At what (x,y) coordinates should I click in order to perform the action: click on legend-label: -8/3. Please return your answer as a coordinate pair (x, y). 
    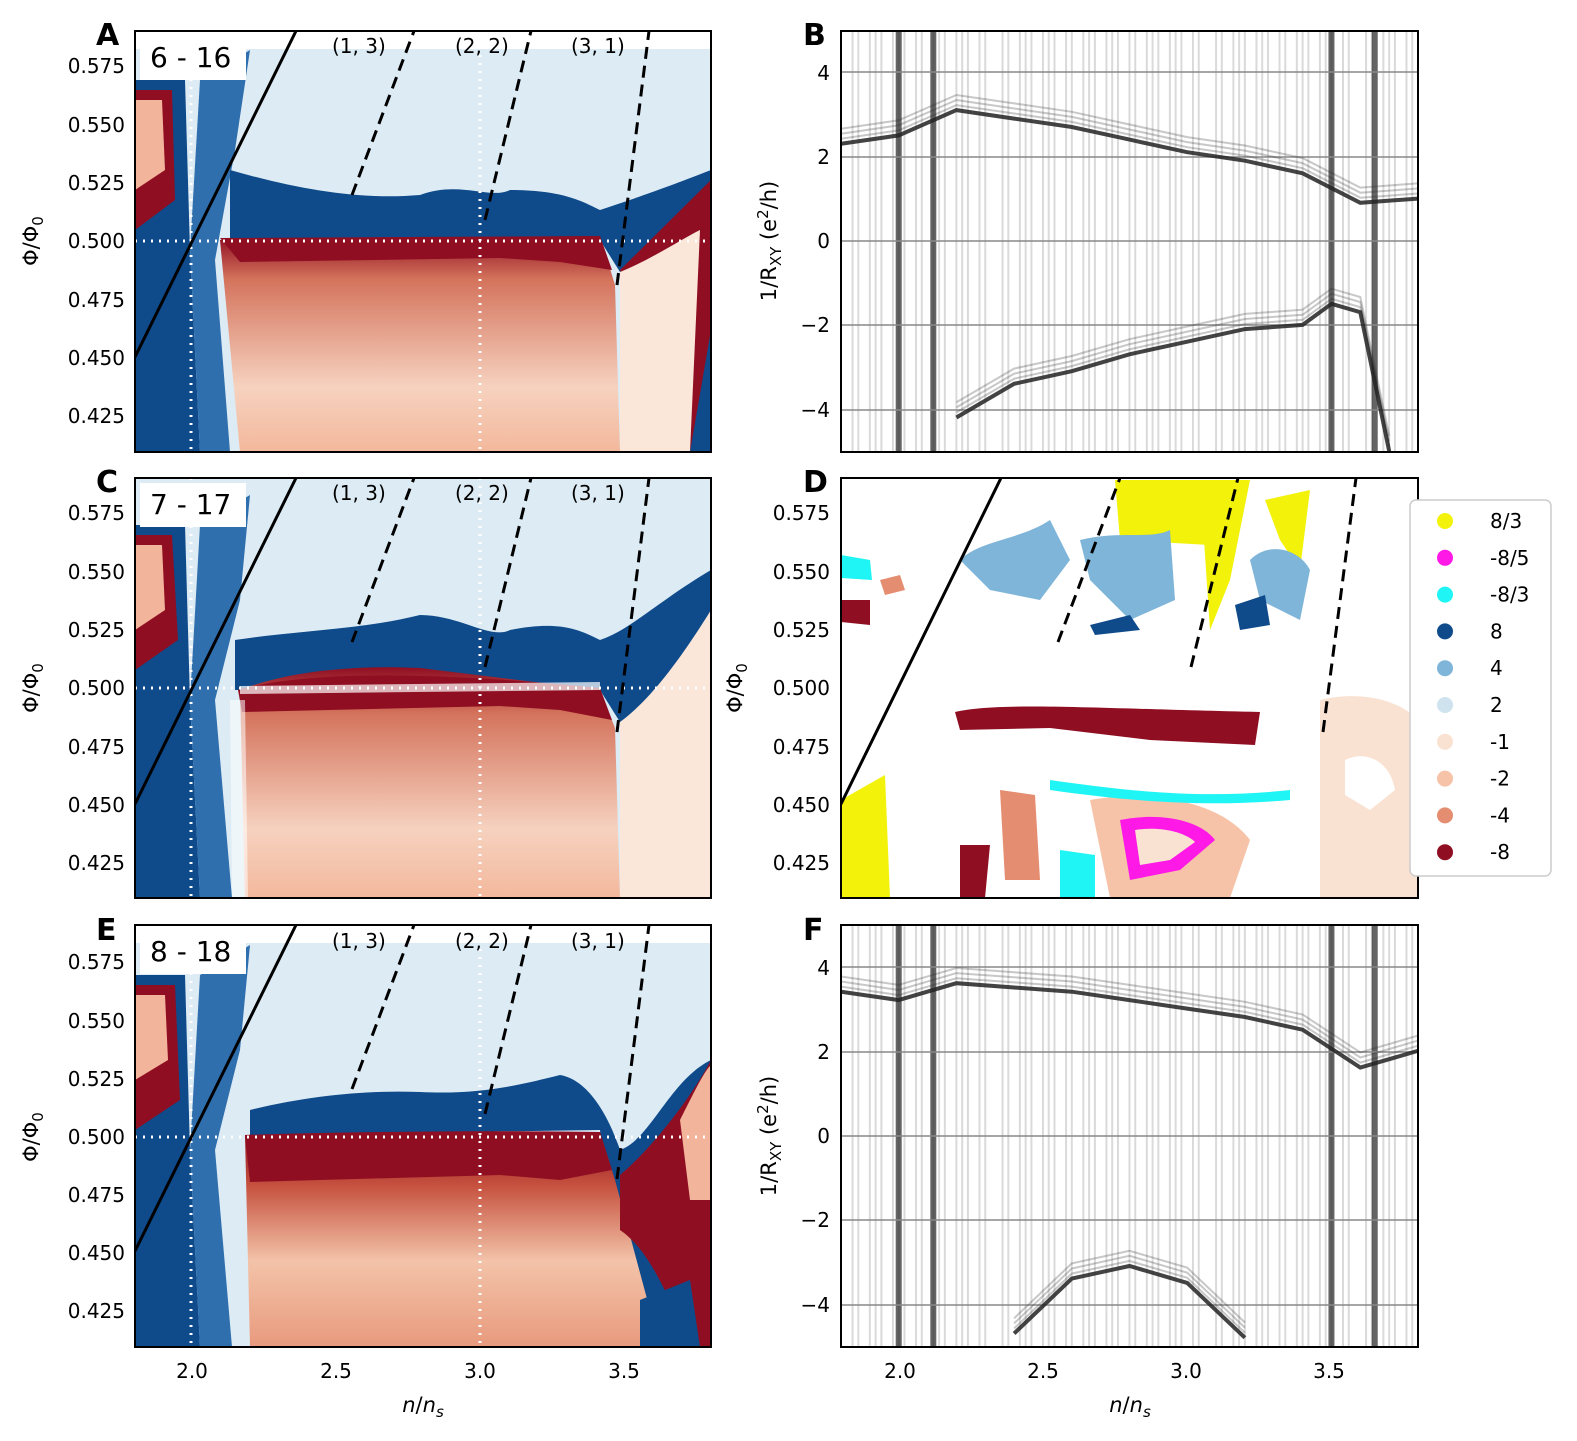
    Looking at the image, I should click on (1509, 595).